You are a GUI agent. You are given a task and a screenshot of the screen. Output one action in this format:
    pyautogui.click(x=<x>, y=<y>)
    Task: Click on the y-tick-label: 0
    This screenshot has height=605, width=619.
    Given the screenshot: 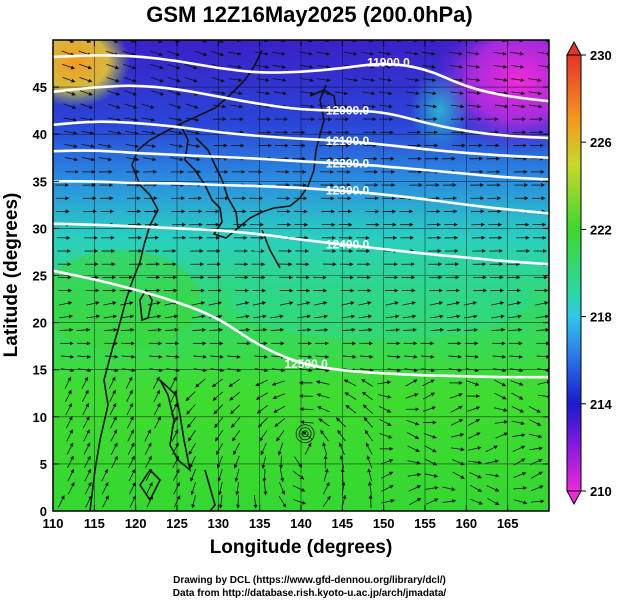 What is the action you would take?
    pyautogui.click(x=43, y=511)
    